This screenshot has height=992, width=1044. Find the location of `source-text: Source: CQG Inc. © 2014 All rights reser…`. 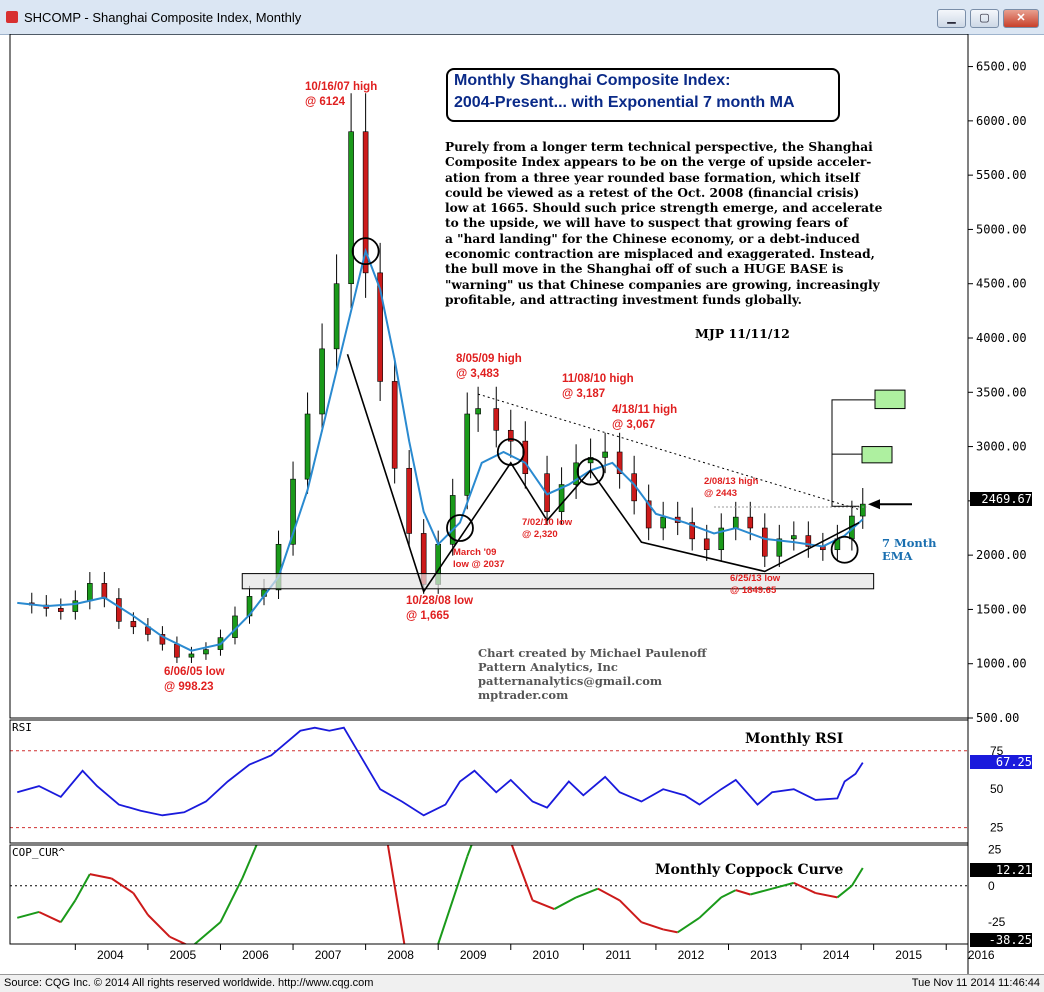

source-text: Source: CQG Inc. © 2014 All rights reser… is located at coordinates (189, 983).